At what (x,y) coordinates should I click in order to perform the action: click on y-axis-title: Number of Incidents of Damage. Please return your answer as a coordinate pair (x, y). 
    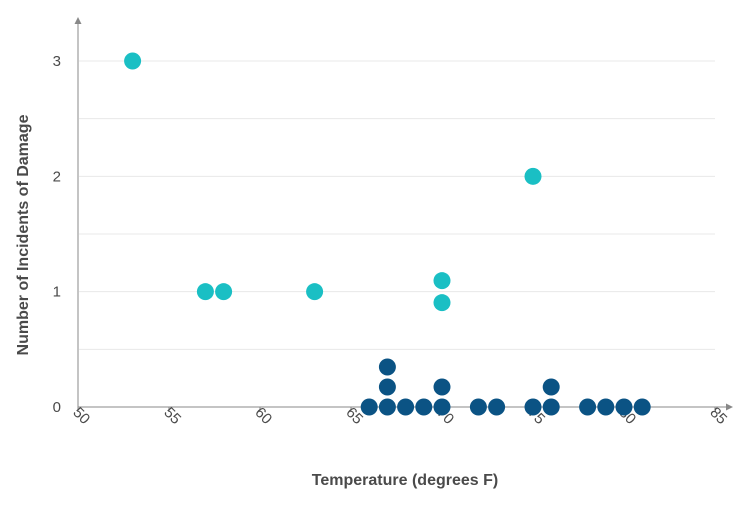
    Looking at the image, I should click on (23, 234).